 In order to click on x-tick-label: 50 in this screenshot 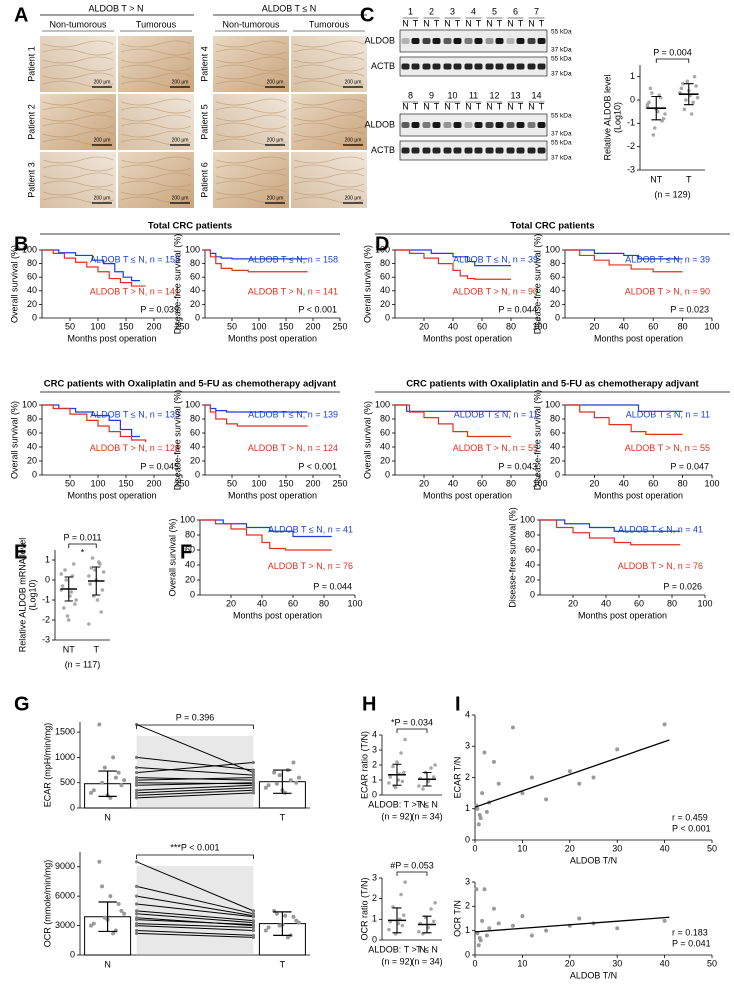, I will do `click(232, 483)`.